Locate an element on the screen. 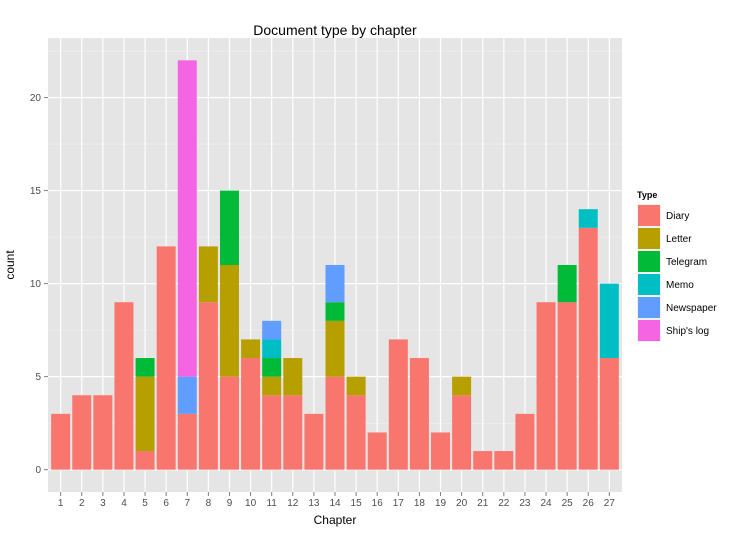  x-tick-label: 20 is located at coordinates (462, 503).